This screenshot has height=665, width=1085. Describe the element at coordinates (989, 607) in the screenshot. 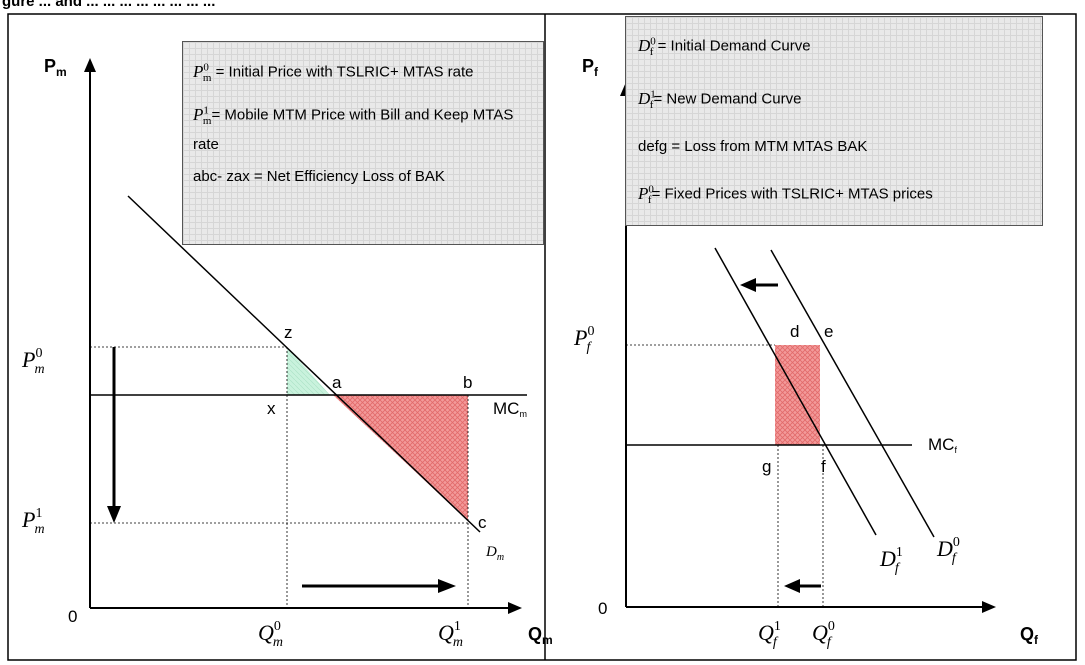

I see `right-x-axis-arrow-icon` at that location.